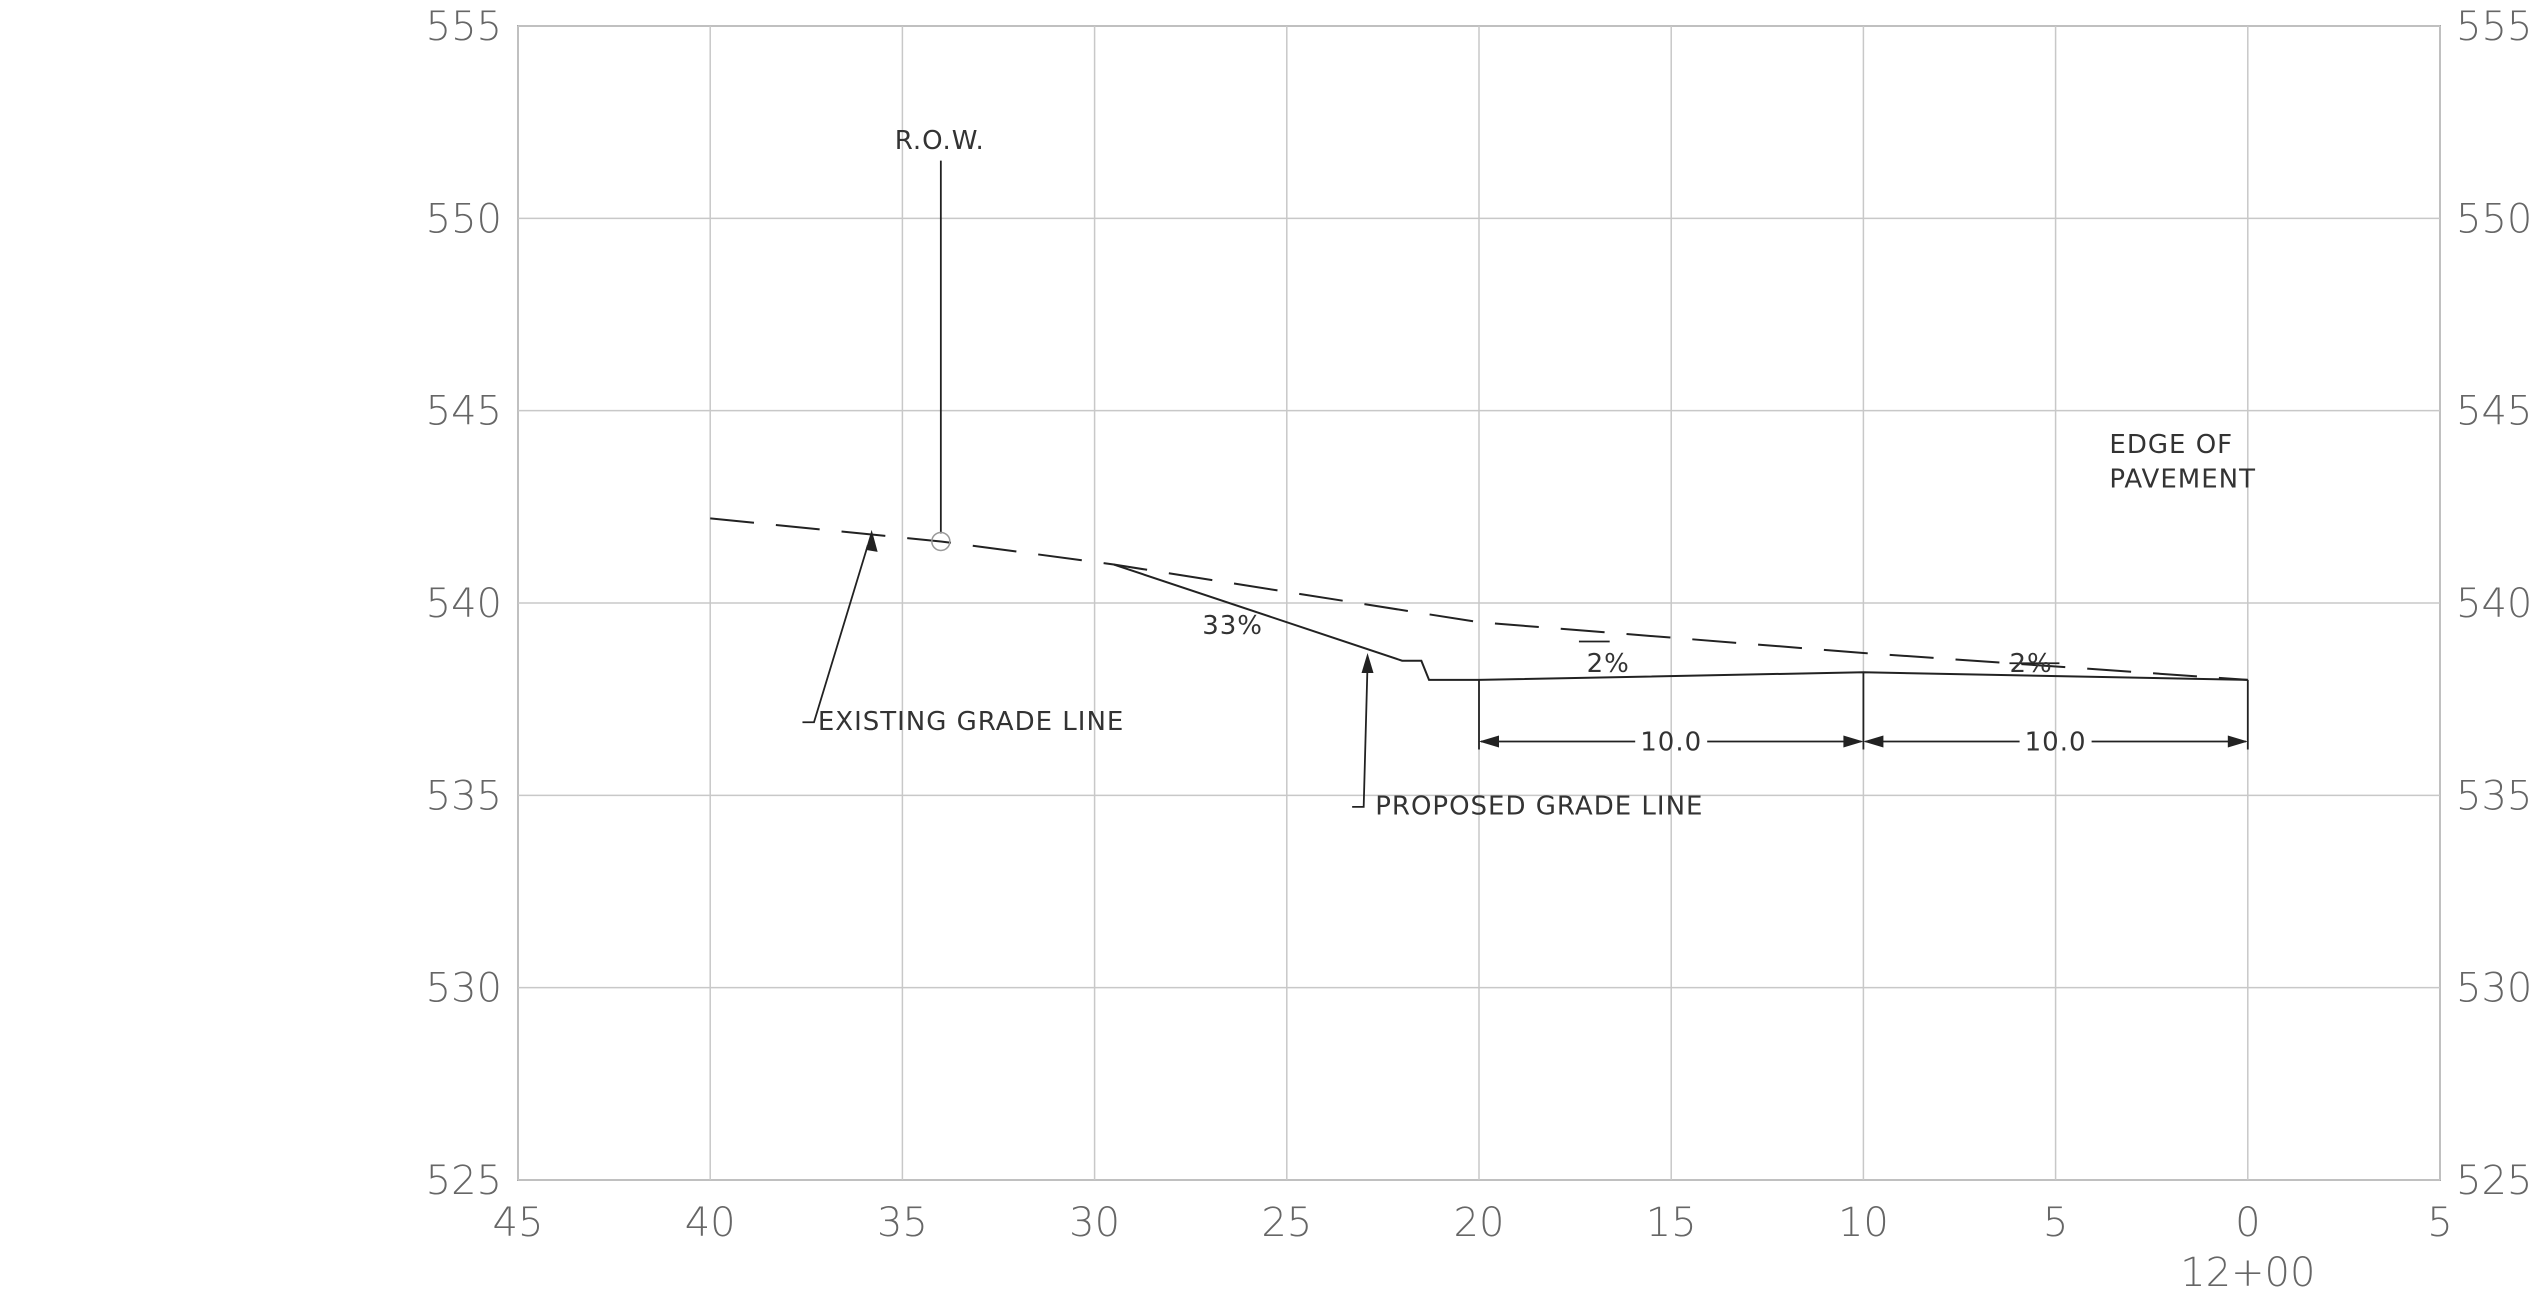 The height and width of the screenshot is (1289, 2547). I want to click on existing-grade-line-label: EXISTING GRADE LINE, so click(971, 722).